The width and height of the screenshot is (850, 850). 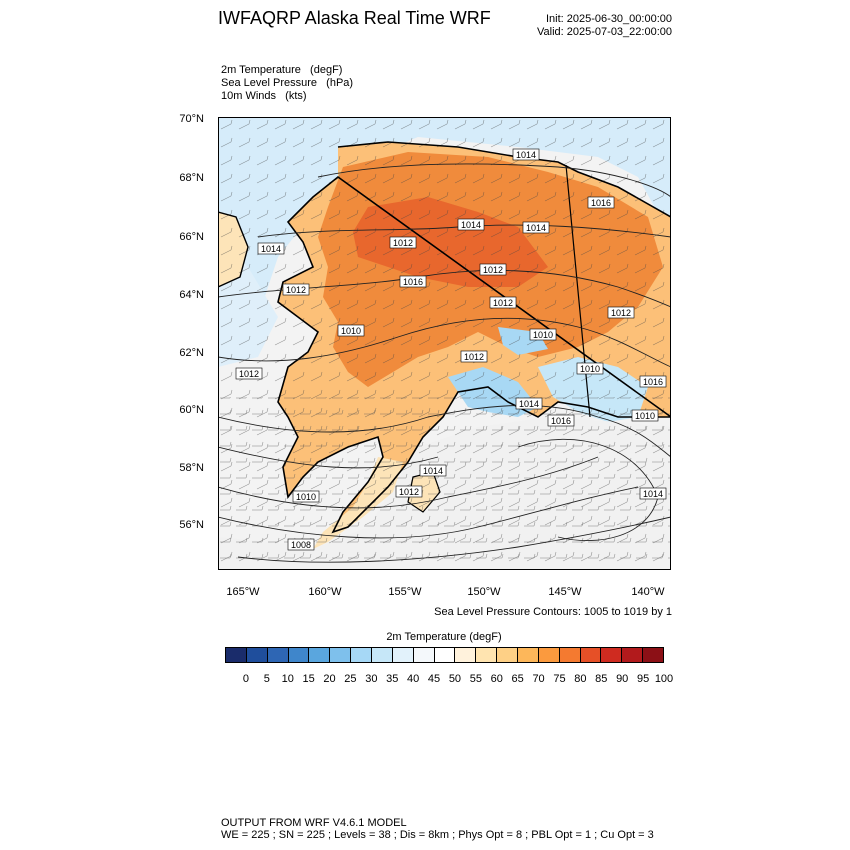 I want to click on colorbar-tick-label: 20, so click(x=329, y=679).